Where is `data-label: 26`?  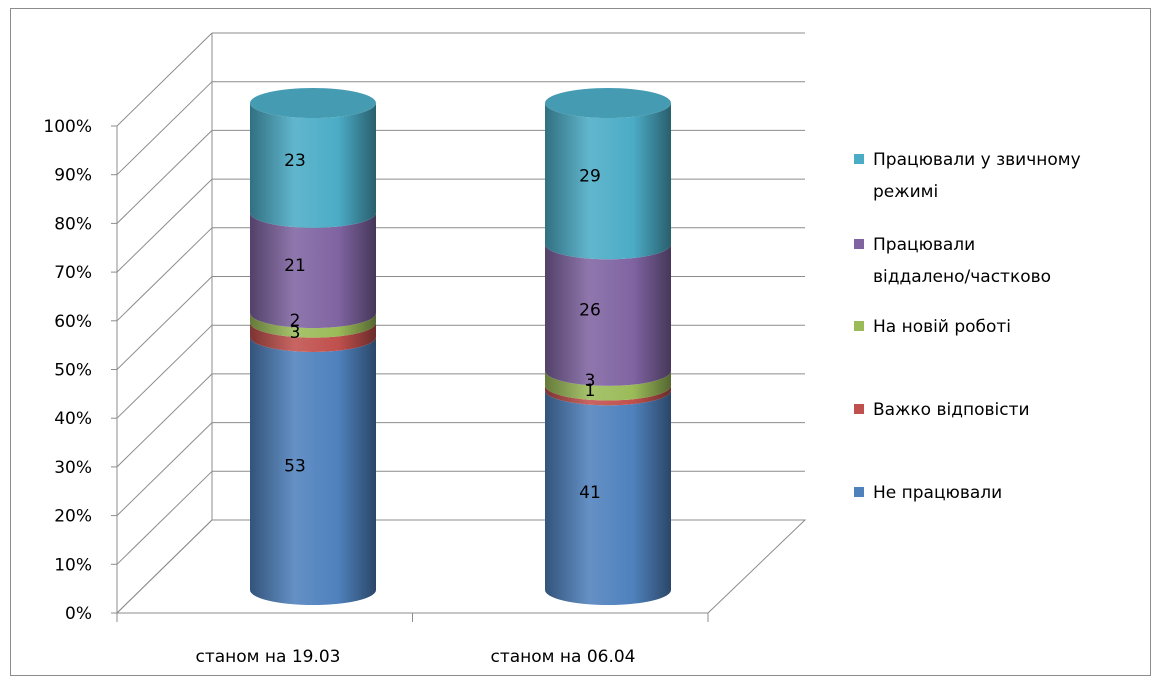 data-label: 26 is located at coordinates (590, 311).